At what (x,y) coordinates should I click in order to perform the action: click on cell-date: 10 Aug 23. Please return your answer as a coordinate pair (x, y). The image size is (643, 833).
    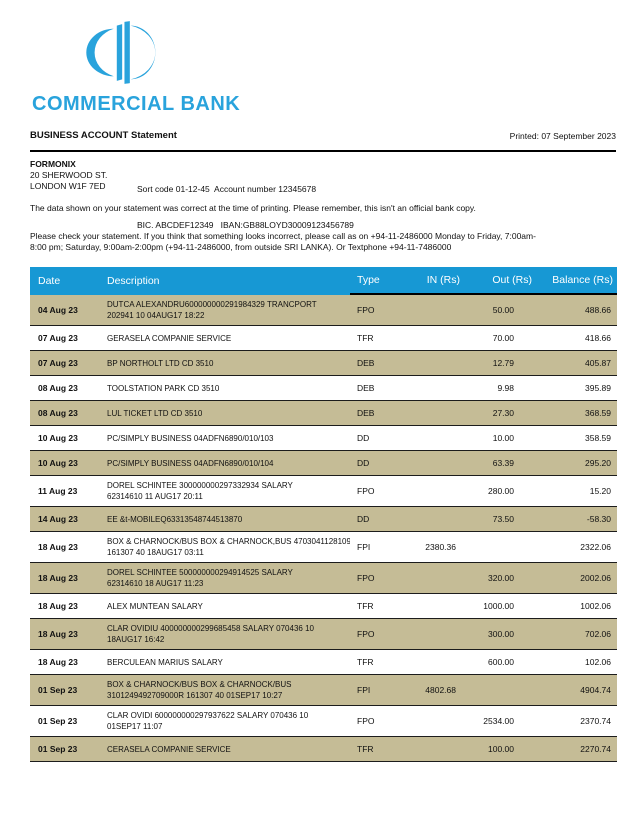
    Looking at the image, I should click on (58, 463).